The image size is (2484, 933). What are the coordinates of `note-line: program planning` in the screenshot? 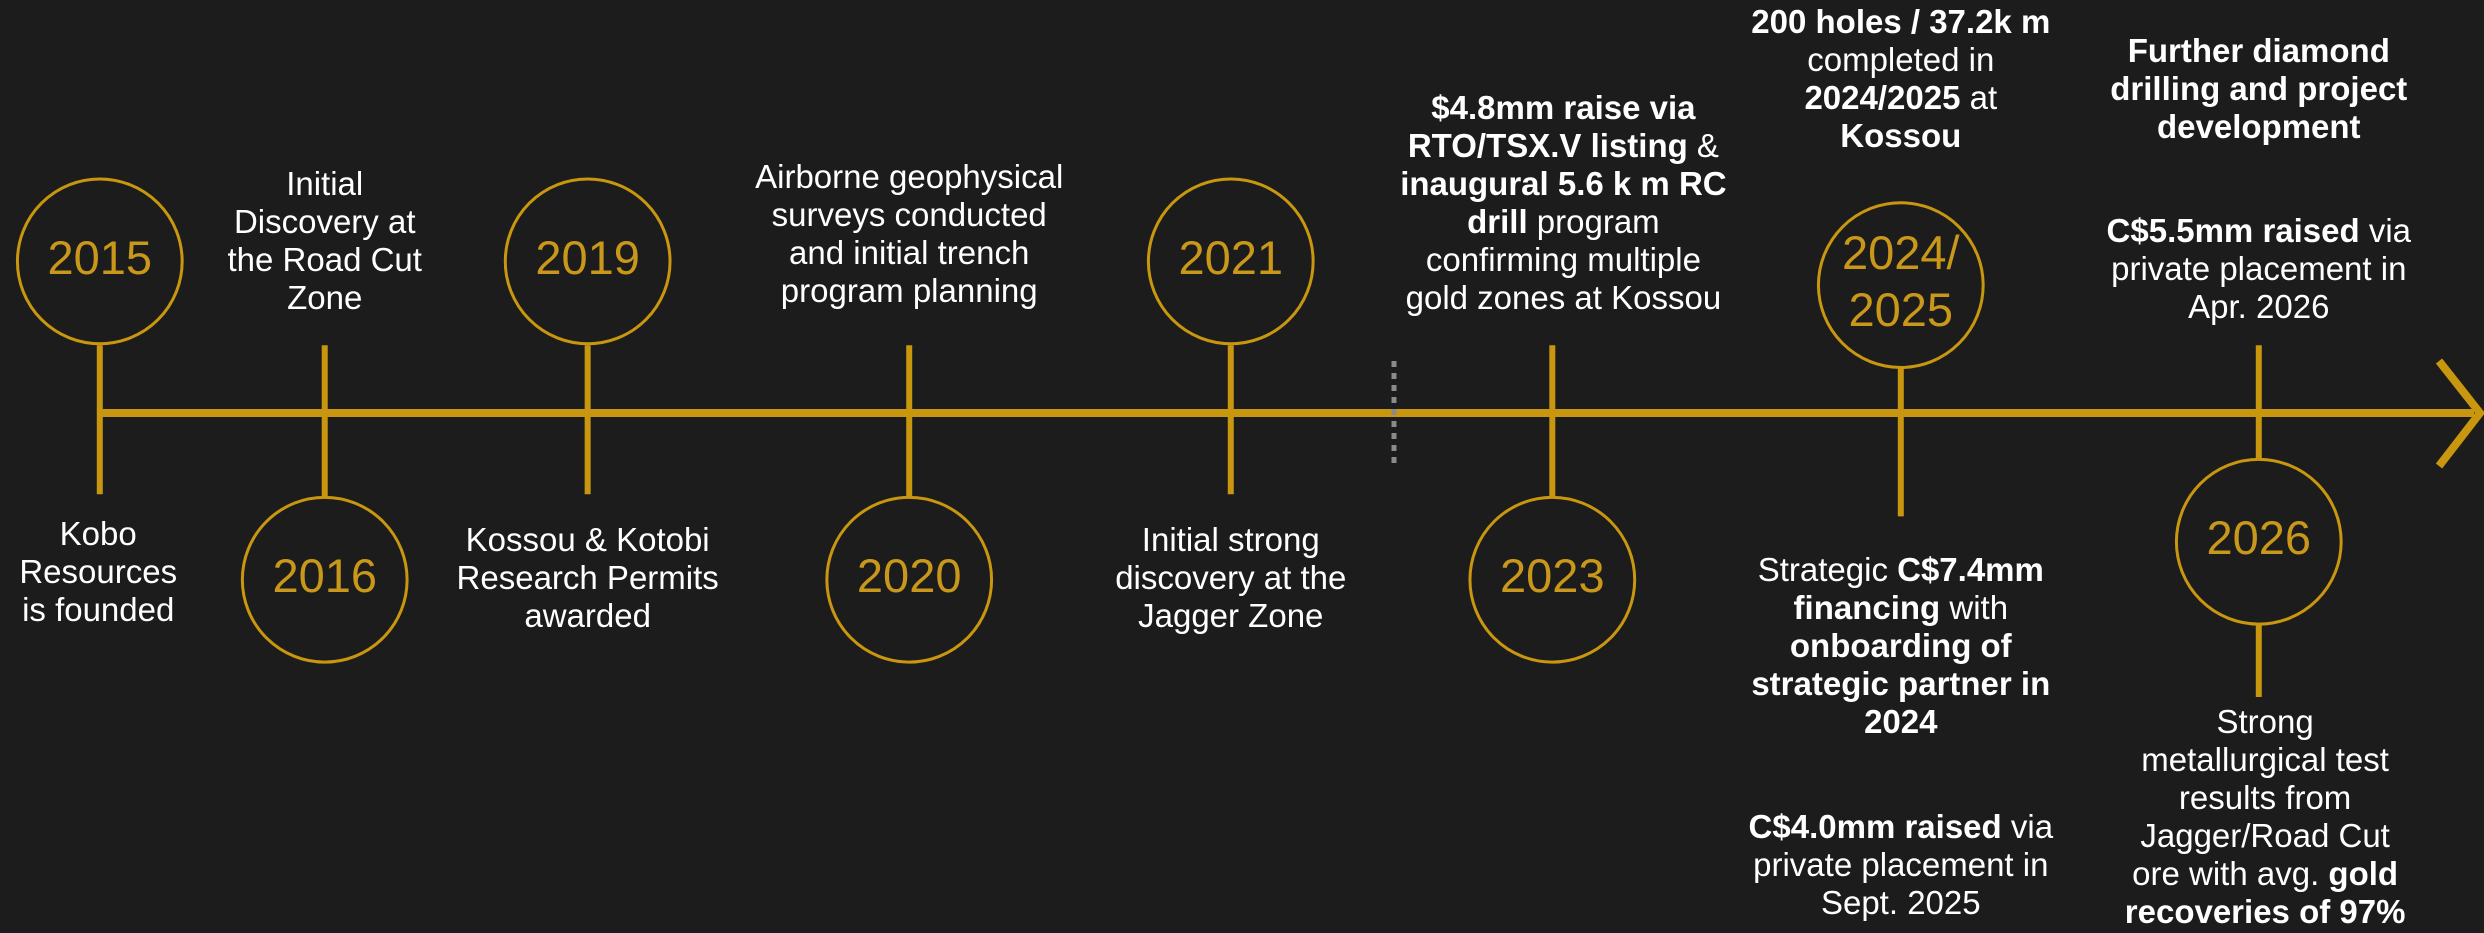 It's located at (909, 291).